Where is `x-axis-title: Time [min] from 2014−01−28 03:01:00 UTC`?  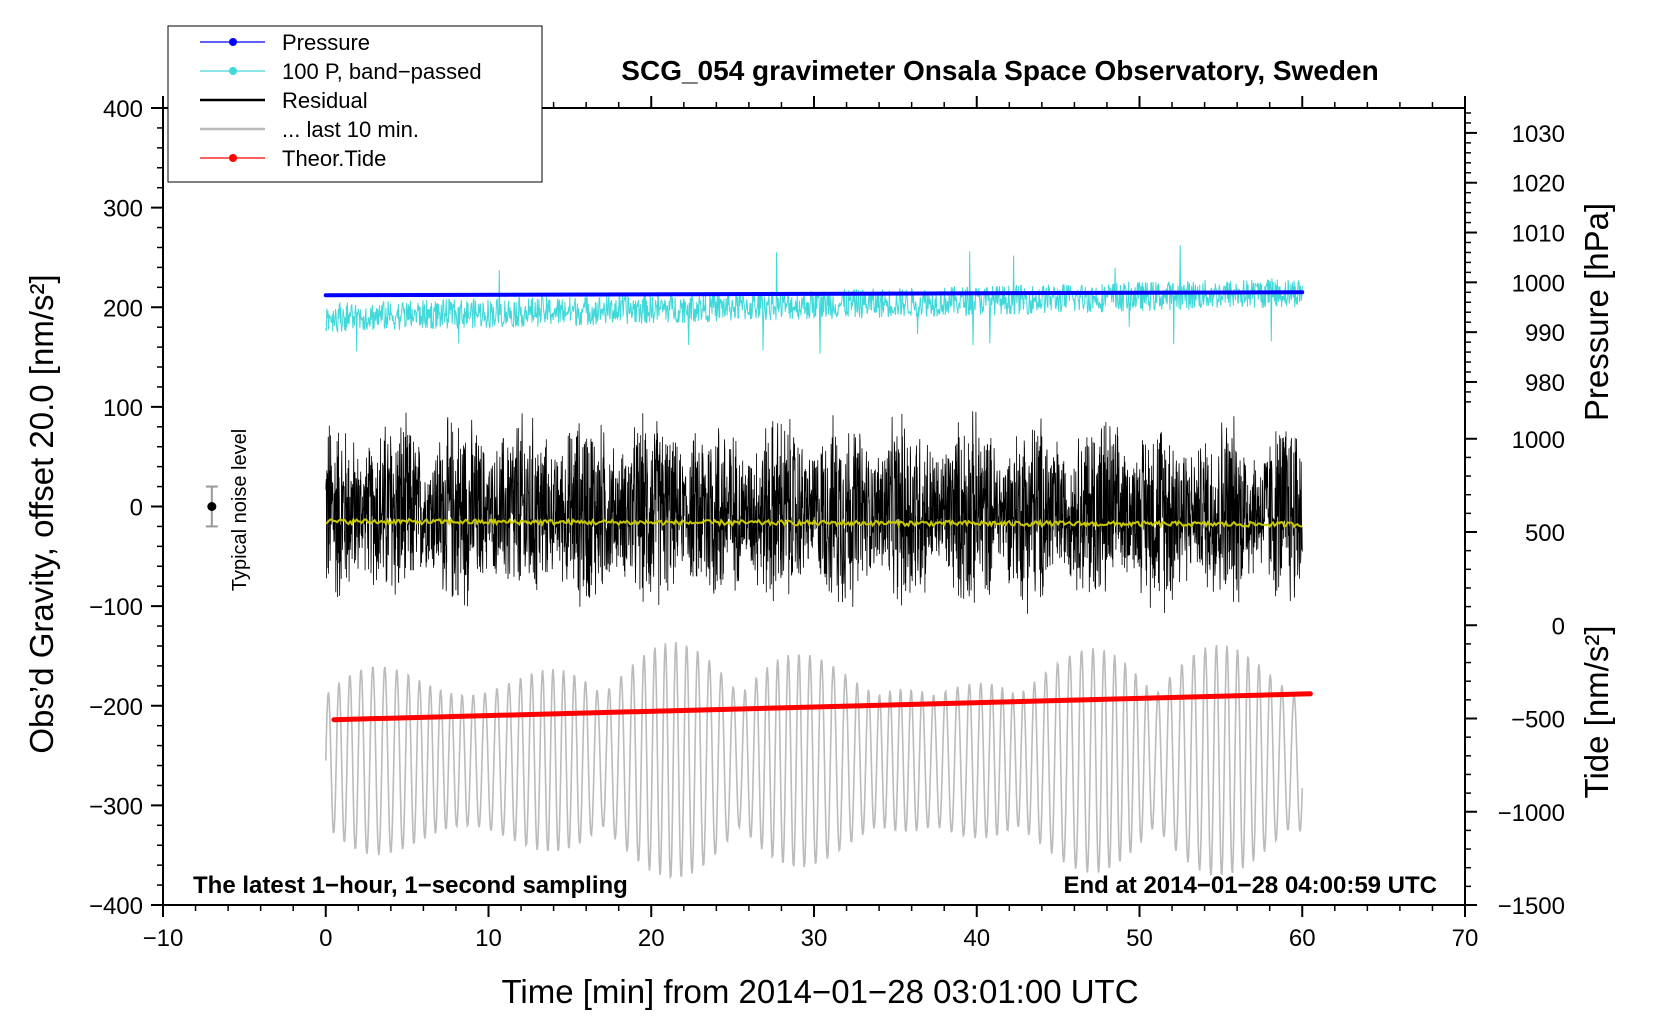
x-axis-title: Time [min] from 2014−01−28 03:01:00 UTC is located at coordinates (819, 991).